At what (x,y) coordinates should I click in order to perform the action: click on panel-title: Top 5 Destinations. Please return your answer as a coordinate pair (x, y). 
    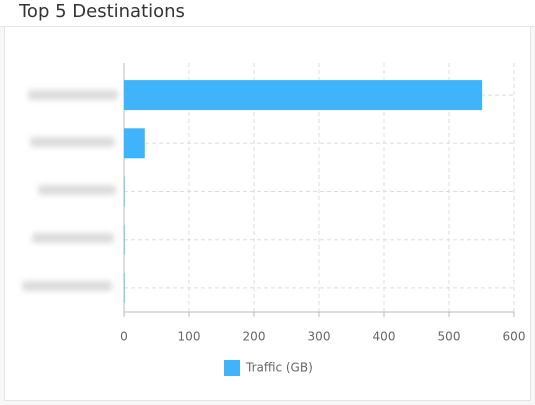
    Looking at the image, I should click on (102, 11).